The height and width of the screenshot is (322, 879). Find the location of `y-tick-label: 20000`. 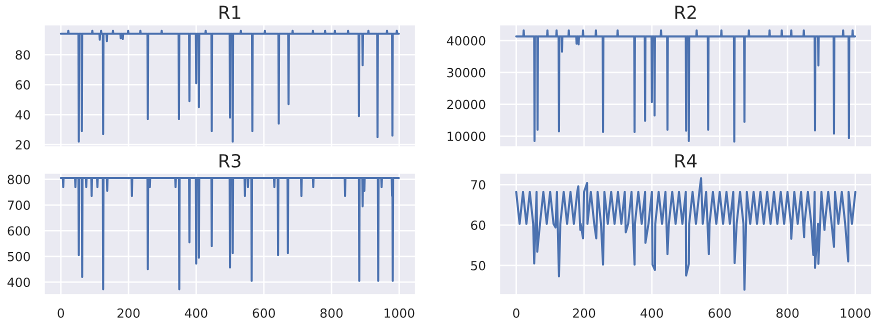

y-tick-label: 20000 is located at coordinates (466, 105).